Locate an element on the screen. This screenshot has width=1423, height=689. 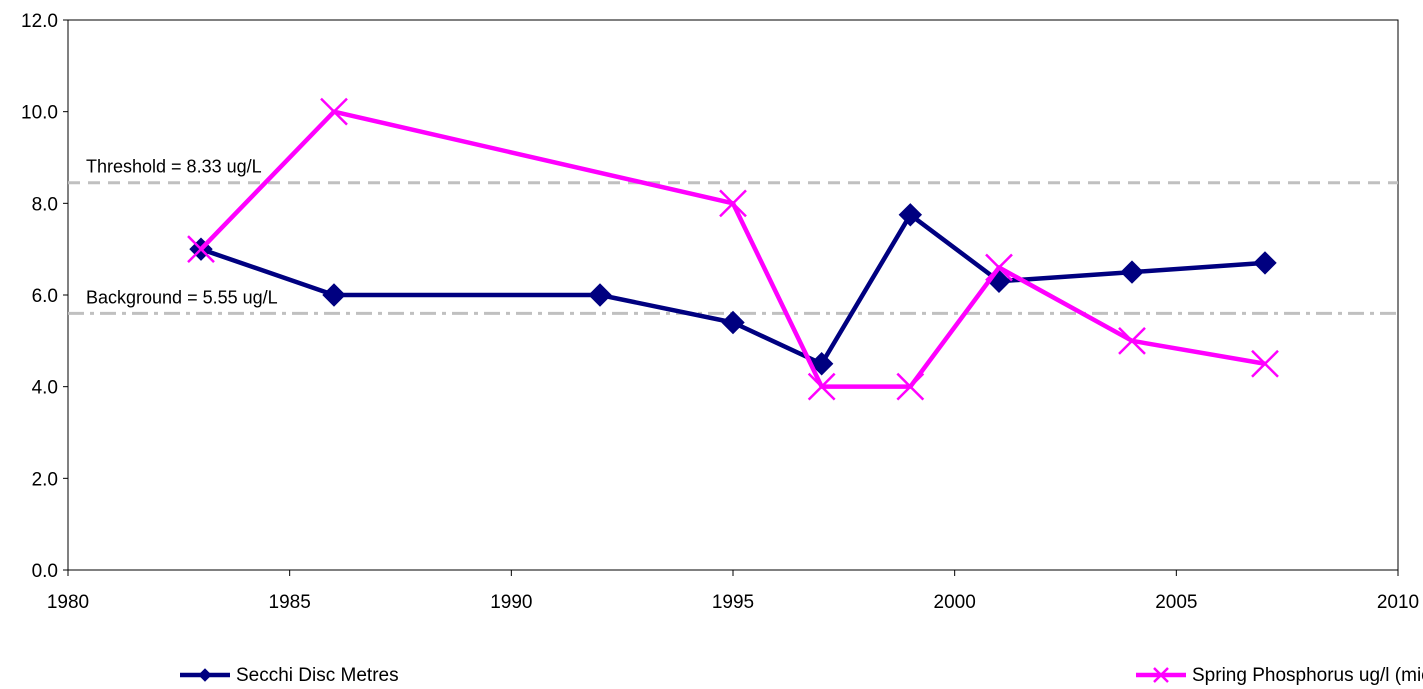
x-tick-label: 1985 is located at coordinates (290, 602).